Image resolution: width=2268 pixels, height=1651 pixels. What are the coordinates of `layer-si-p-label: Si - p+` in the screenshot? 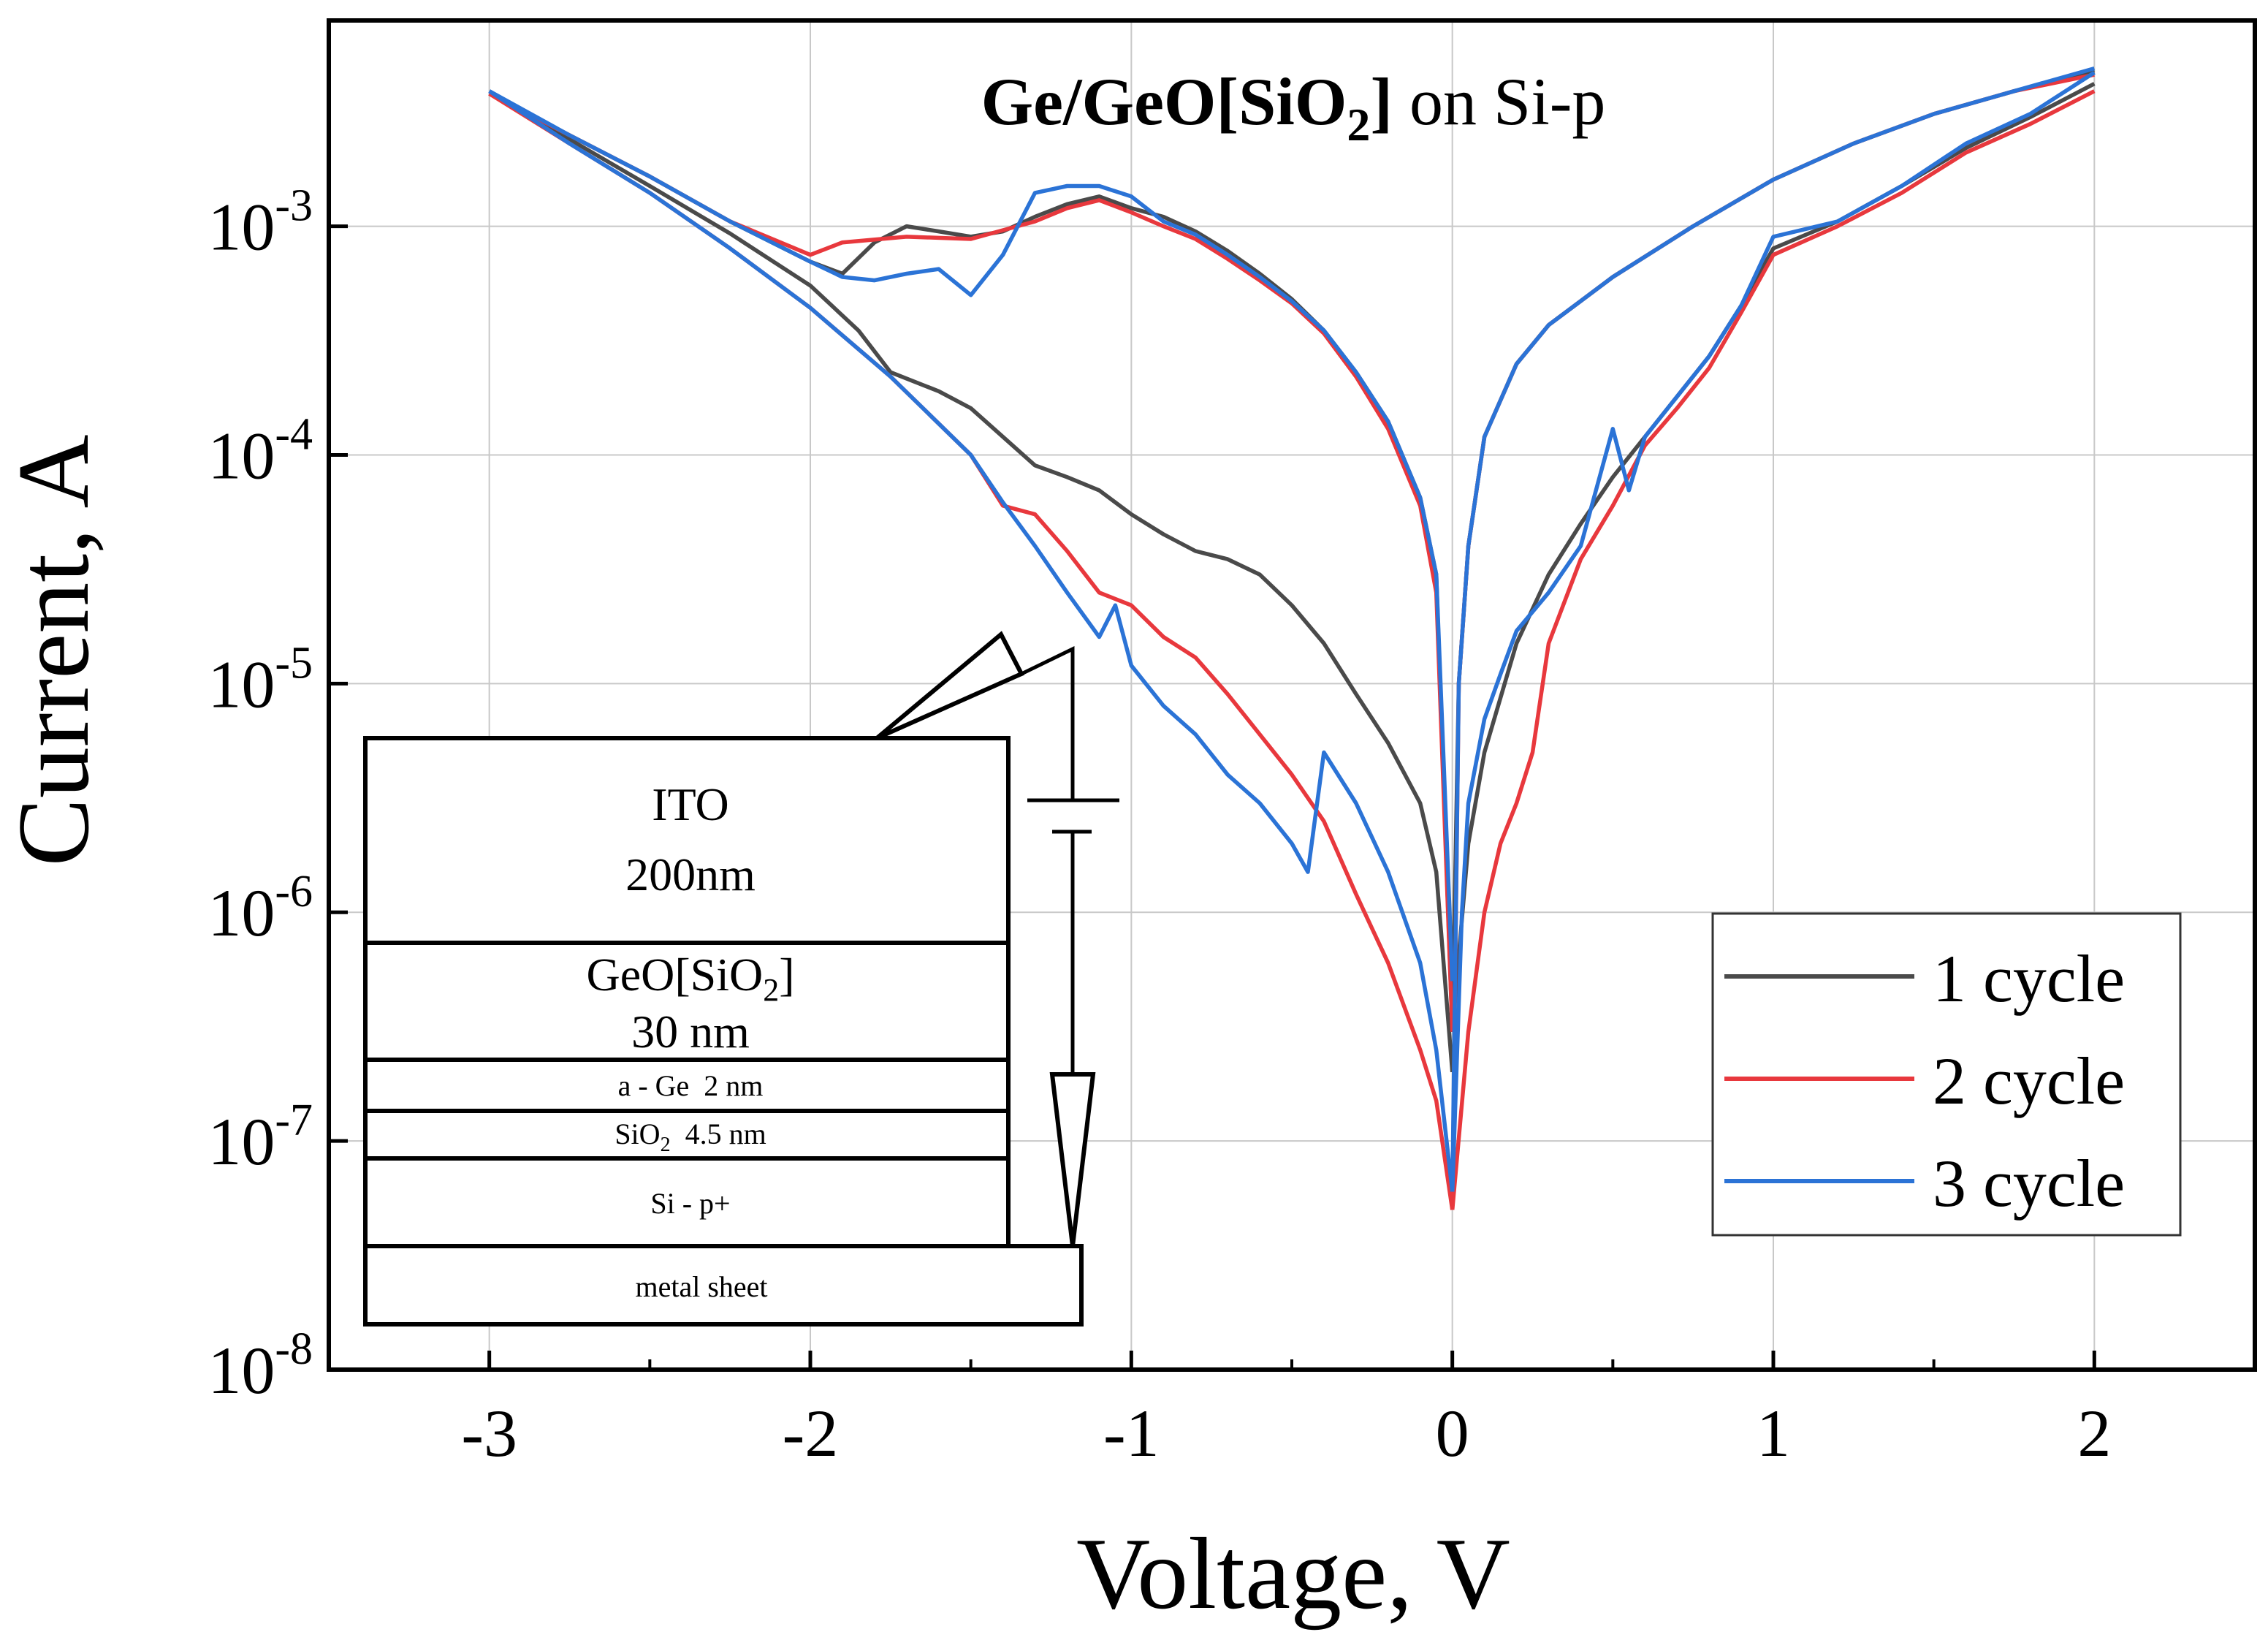 It's located at (690, 1204).